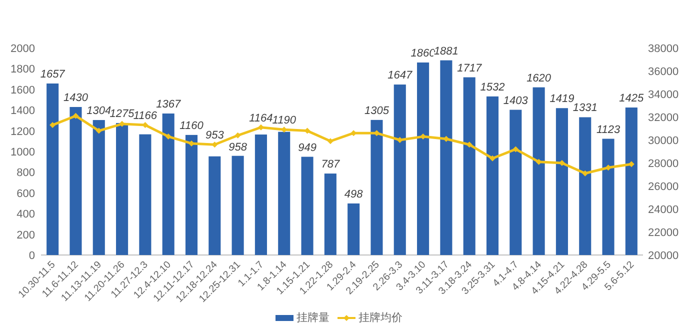  Describe the element at coordinates (22, 111) in the screenshot. I see `y-tick-label: 1400` at that location.